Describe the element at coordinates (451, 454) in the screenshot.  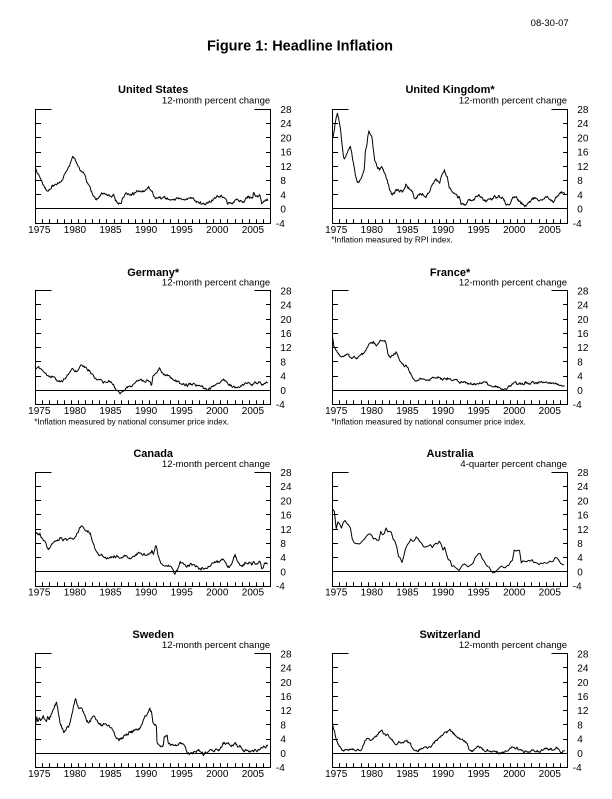
I see `svg-text: Australia` at that location.